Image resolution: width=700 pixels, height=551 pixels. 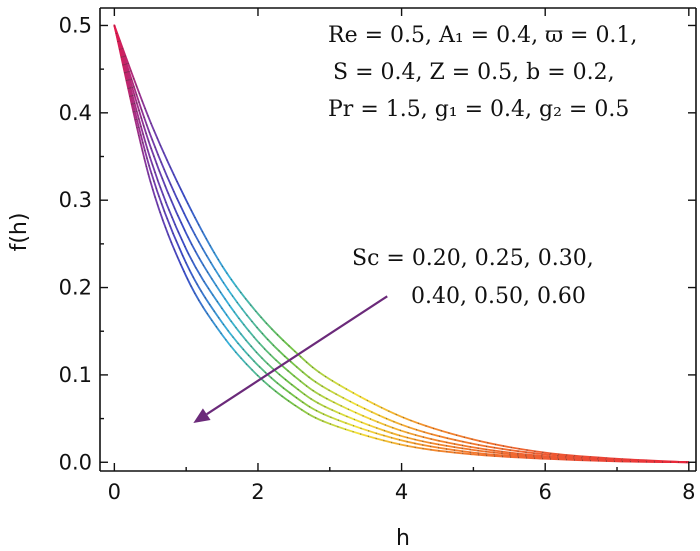 I want to click on y-tick-label: 0.1, so click(x=75, y=375).